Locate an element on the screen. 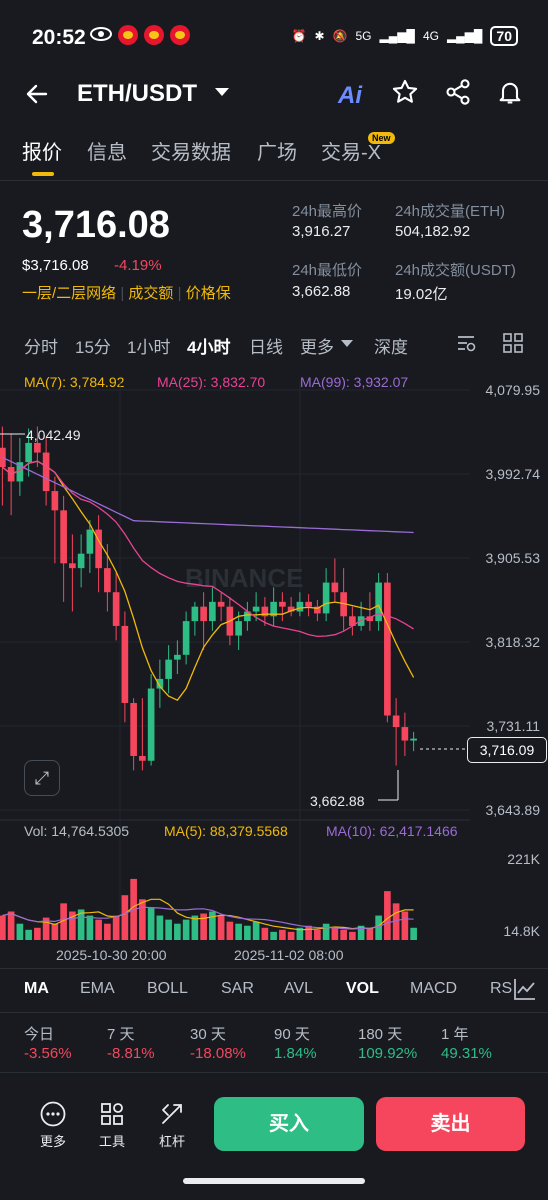 This screenshot has height=1200, width=548. vol-eth-label: 24h成交量(ETH) is located at coordinates (450, 211).